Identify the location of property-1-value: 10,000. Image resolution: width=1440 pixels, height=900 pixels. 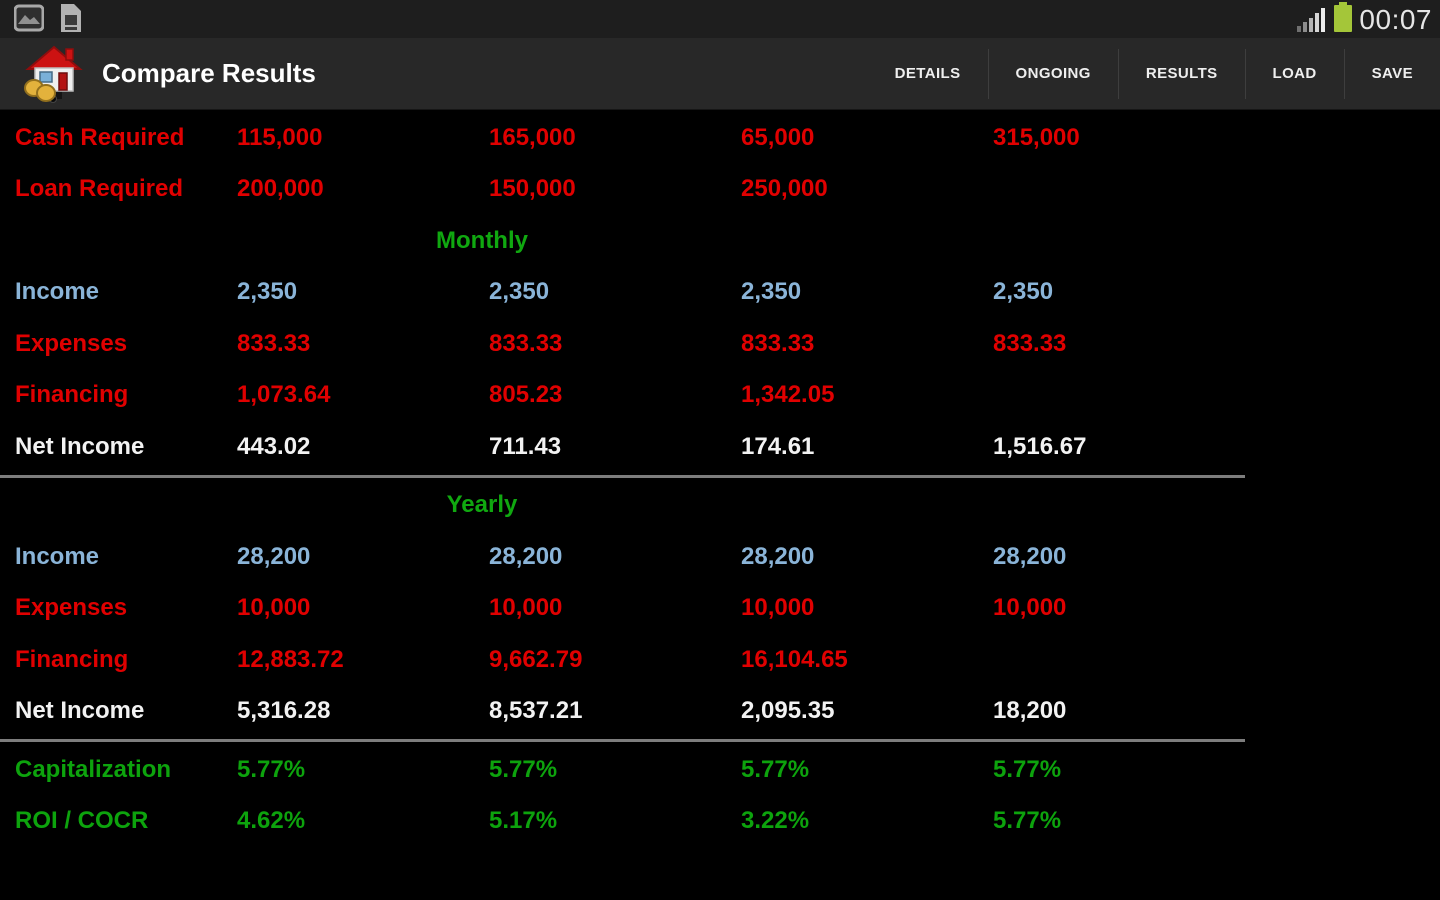
(274, 608).